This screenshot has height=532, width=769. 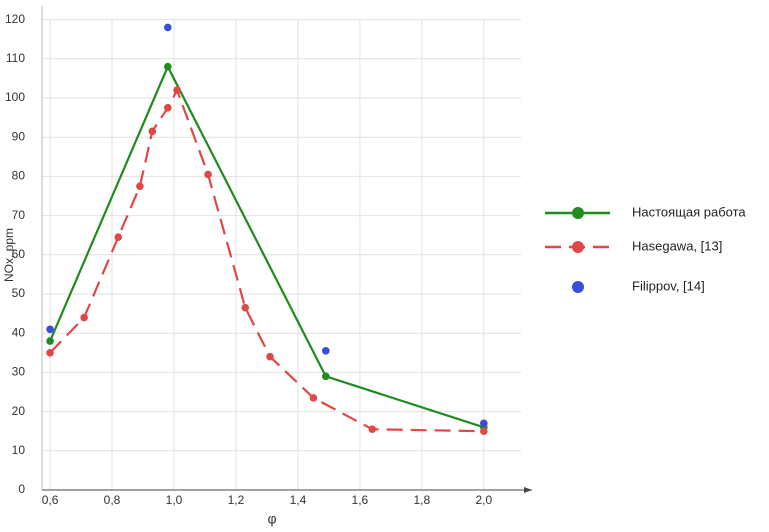 What do you see at coordinates (298, 500) in the screenshot?
I see `x-tick-label: 1,4` at bounding box center [298, 500].